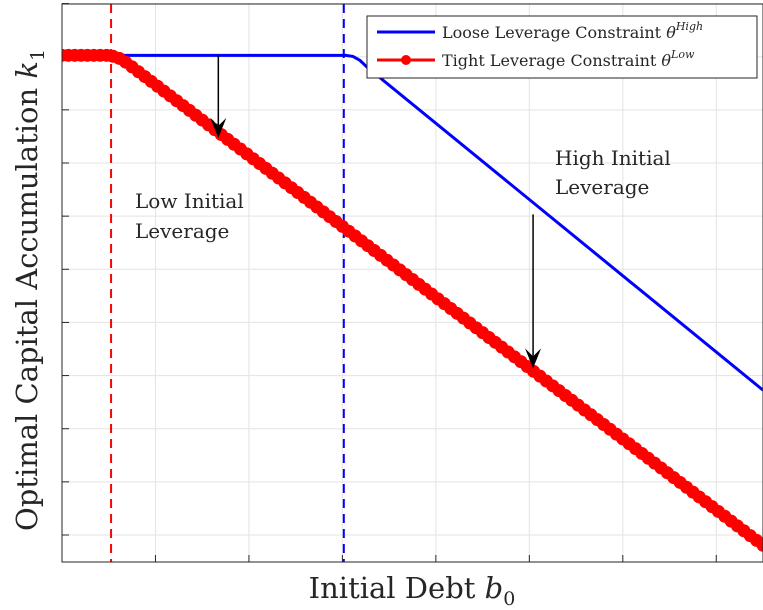 This screenshot has width=763, height=610. Describe the element at coordinates (572, 31) in the screenshot. I see `legend-label-loose: Loose Leverage Constraint θHigh` at that location.